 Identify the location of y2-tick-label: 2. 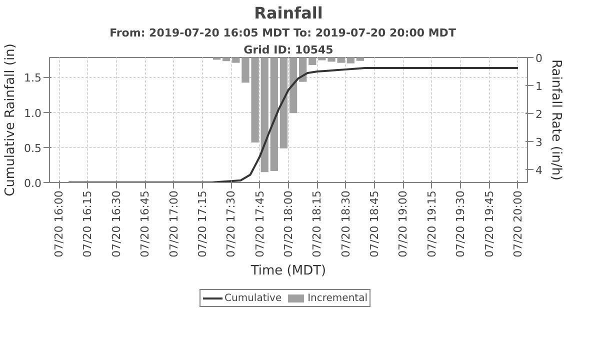
(539, 114).